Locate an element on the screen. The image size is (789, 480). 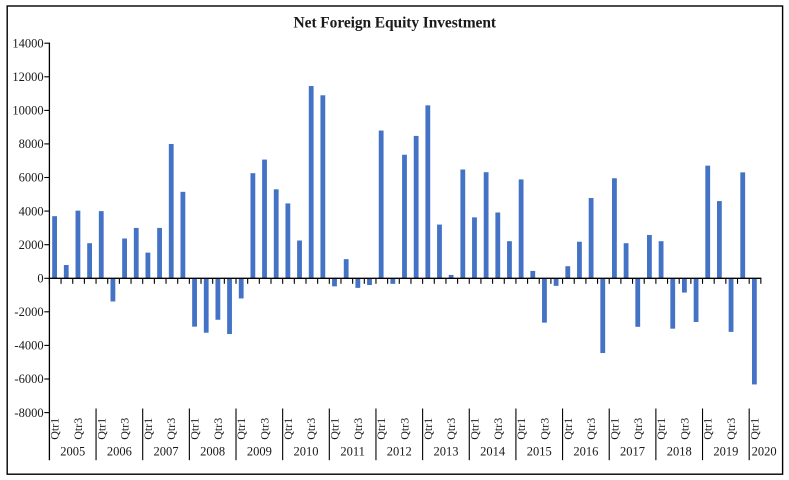
svg-text: -2000 is located at coordinates (28, 312).